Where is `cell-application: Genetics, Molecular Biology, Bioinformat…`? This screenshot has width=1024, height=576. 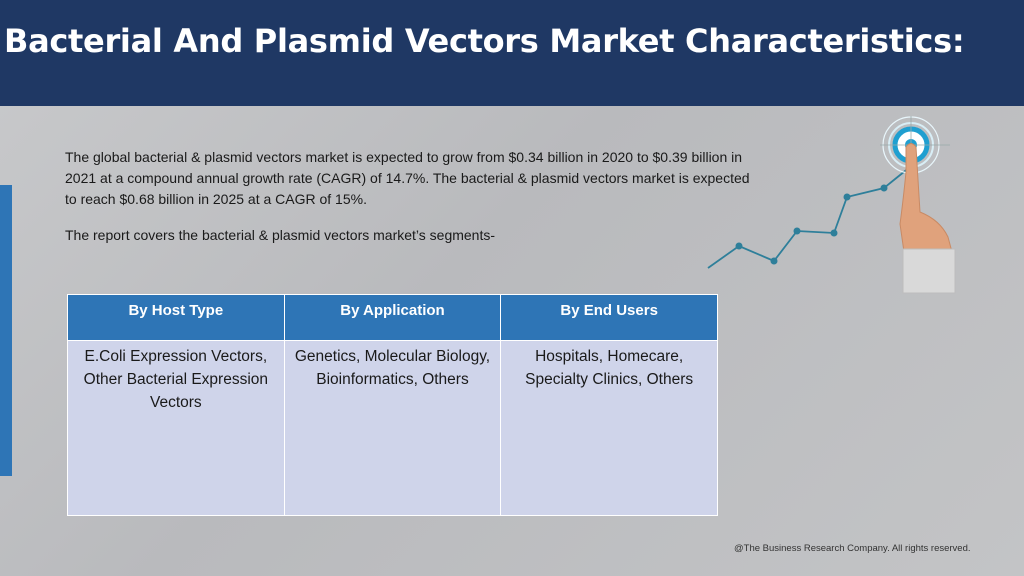 cell-application: Genetics, Molecular Biology, Bioinformat… is located at coordinates (392, 428).